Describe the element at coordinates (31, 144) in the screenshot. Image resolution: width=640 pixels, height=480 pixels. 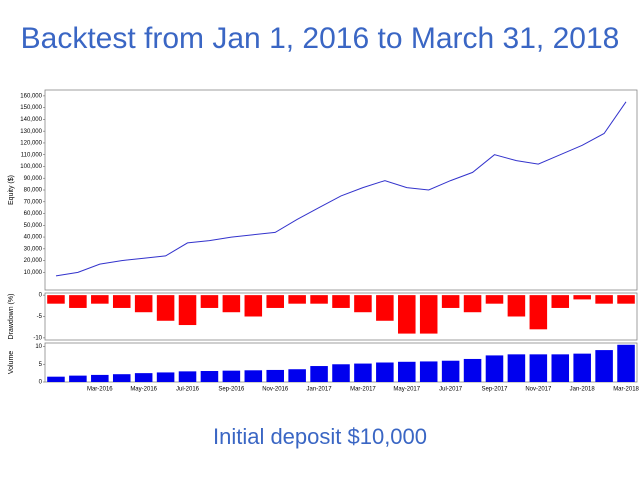
I see `y-tick-label: 120,000` at that location.